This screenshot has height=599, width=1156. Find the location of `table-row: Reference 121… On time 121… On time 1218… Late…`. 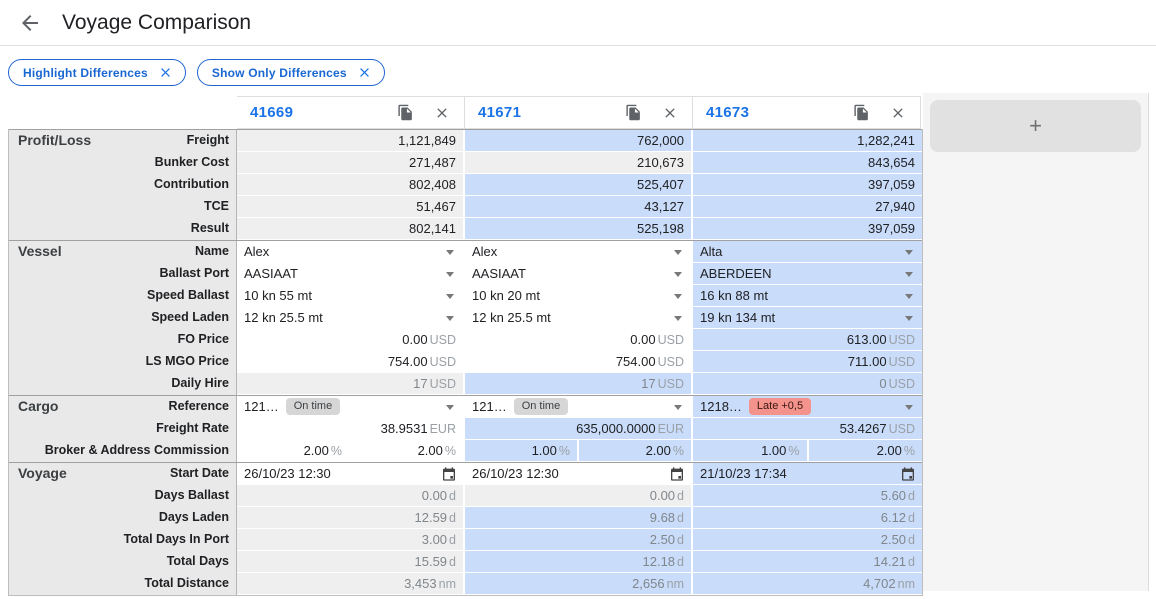

table-row: Reference 121… On time 121… On time 1218… Late… is located at coordinates (465, 407).